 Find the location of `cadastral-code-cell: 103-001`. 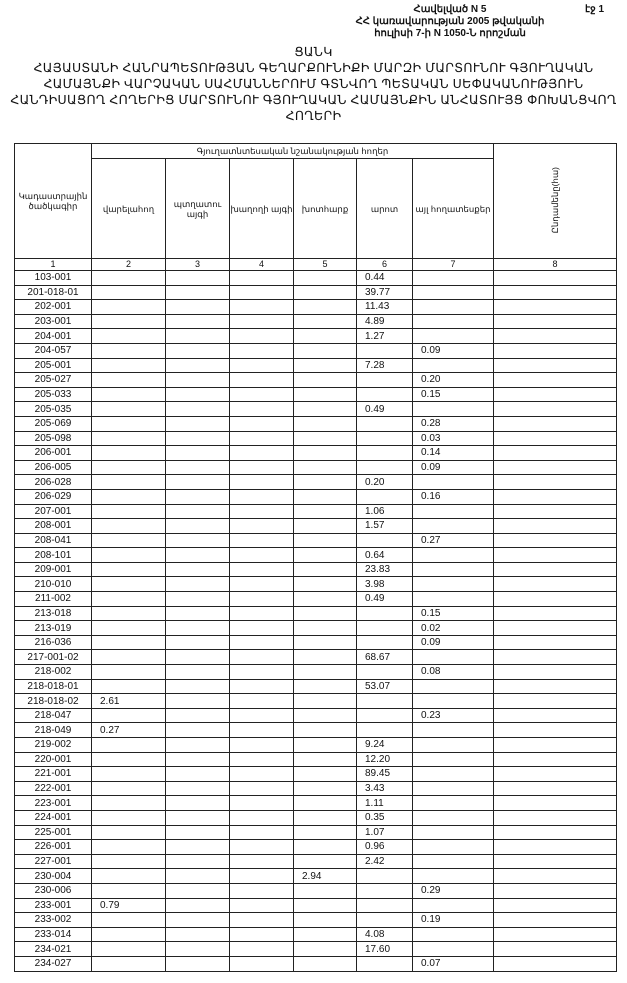

cadastral-code-cell: 103-001 is located at coordinates (53, 278).